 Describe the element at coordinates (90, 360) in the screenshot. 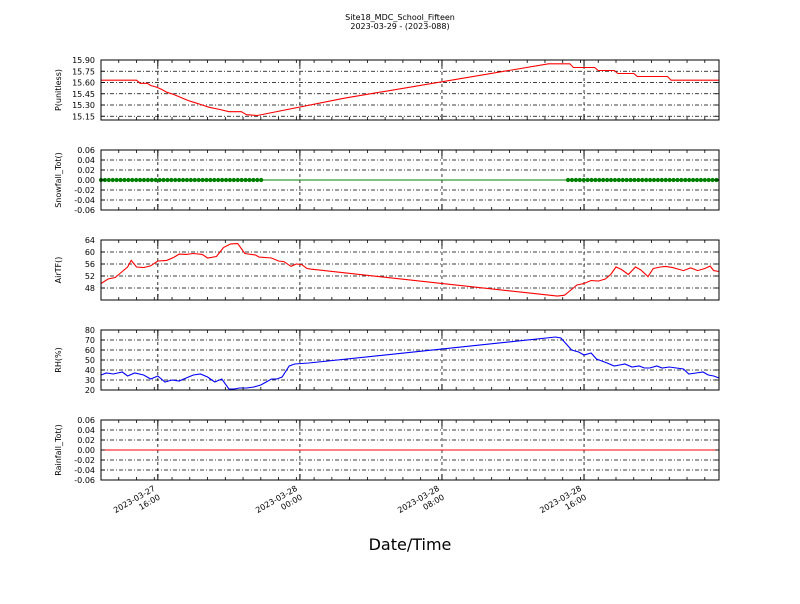

I see `panel-3-ytick-label-3: 50` at that location.